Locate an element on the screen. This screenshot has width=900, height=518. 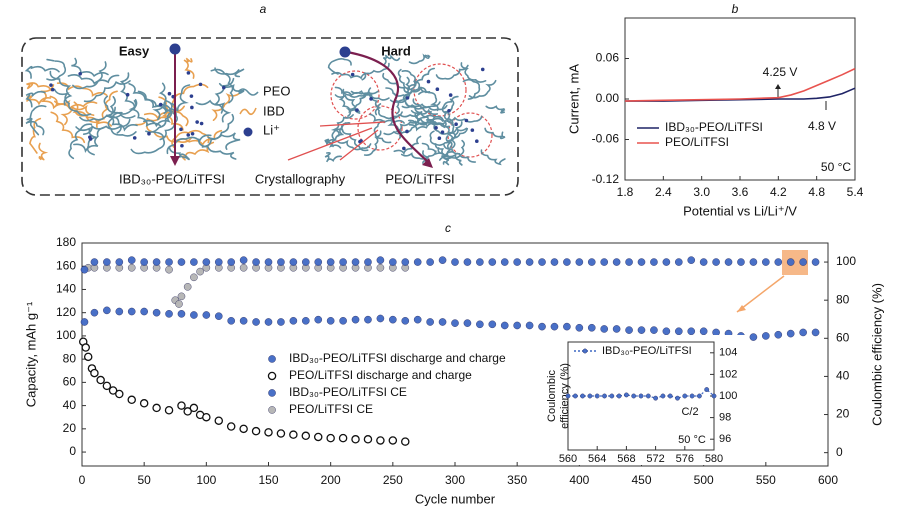
diagram-label: Crystallography is located at coordinates (300, 178).